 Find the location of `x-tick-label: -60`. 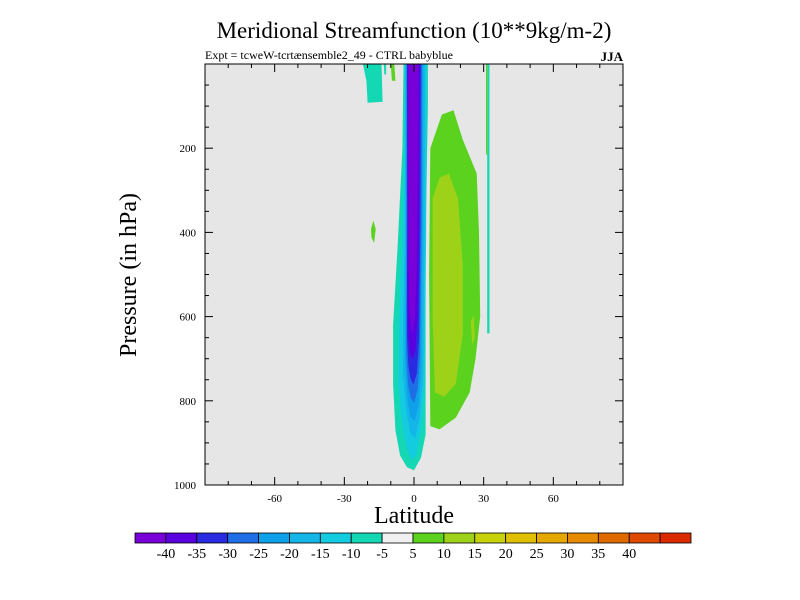

x-tick-label: -60 is located at coordinates (274, 499).